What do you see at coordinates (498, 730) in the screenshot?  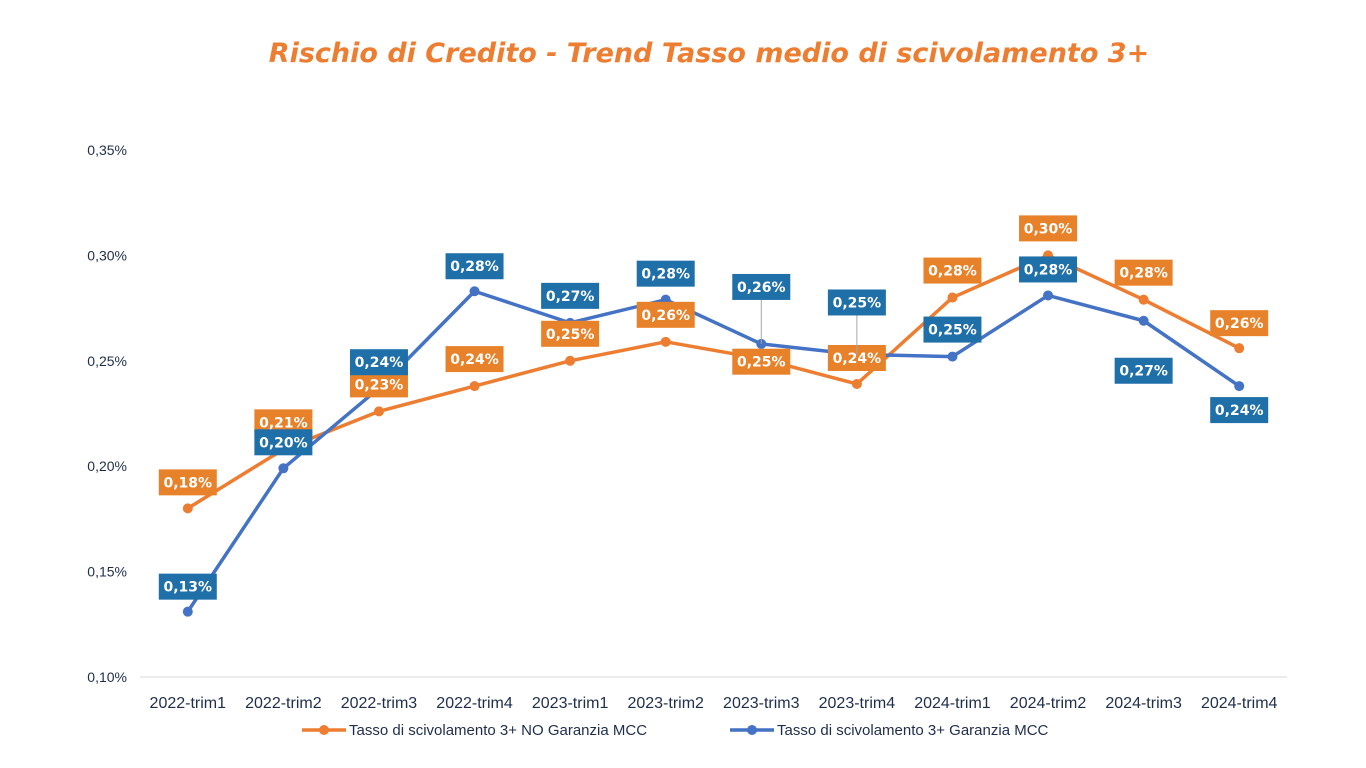 I see `legend-label: Tasso di scivolamento 3+ NO Garanzia MCC` at bounding box center [498, 730].